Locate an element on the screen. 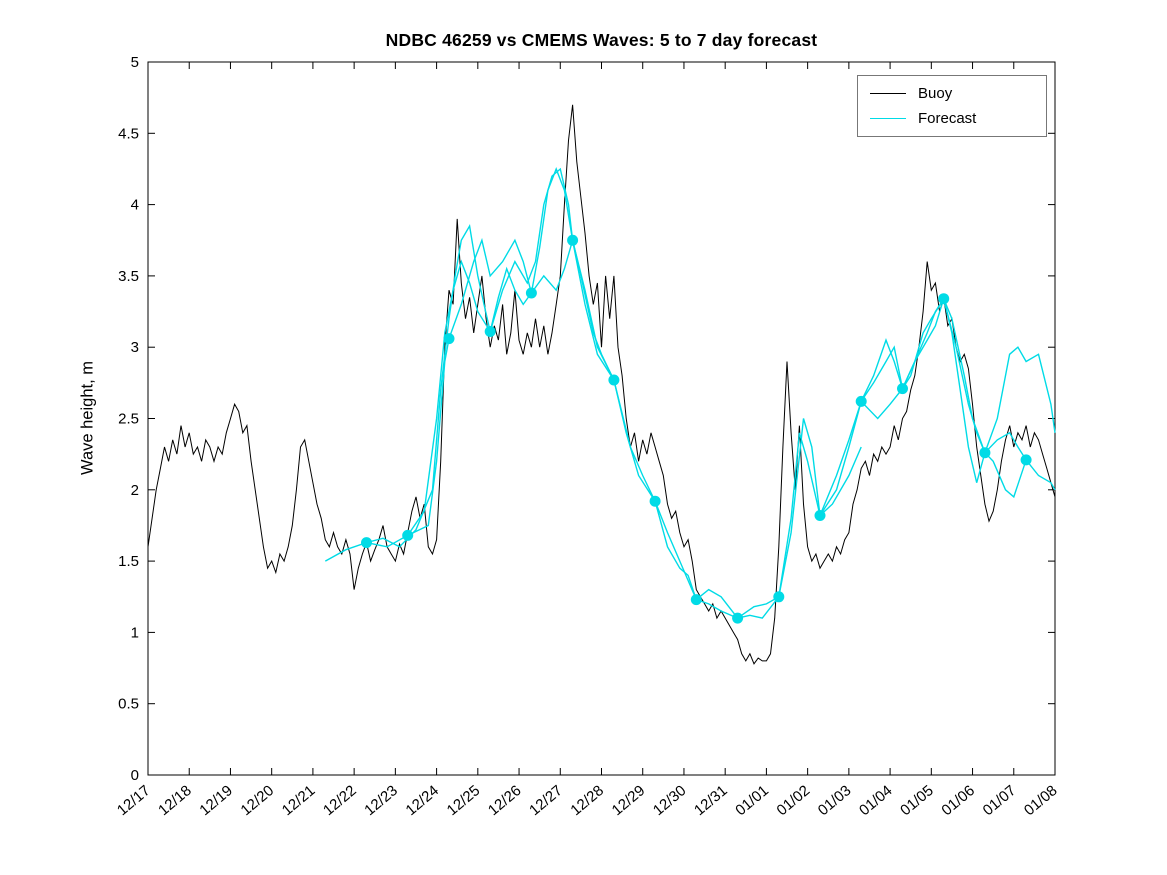 The width and height of the screenshot is (1167, 875). x-tick-label: 12/27 is located at coordinates (546, 800).